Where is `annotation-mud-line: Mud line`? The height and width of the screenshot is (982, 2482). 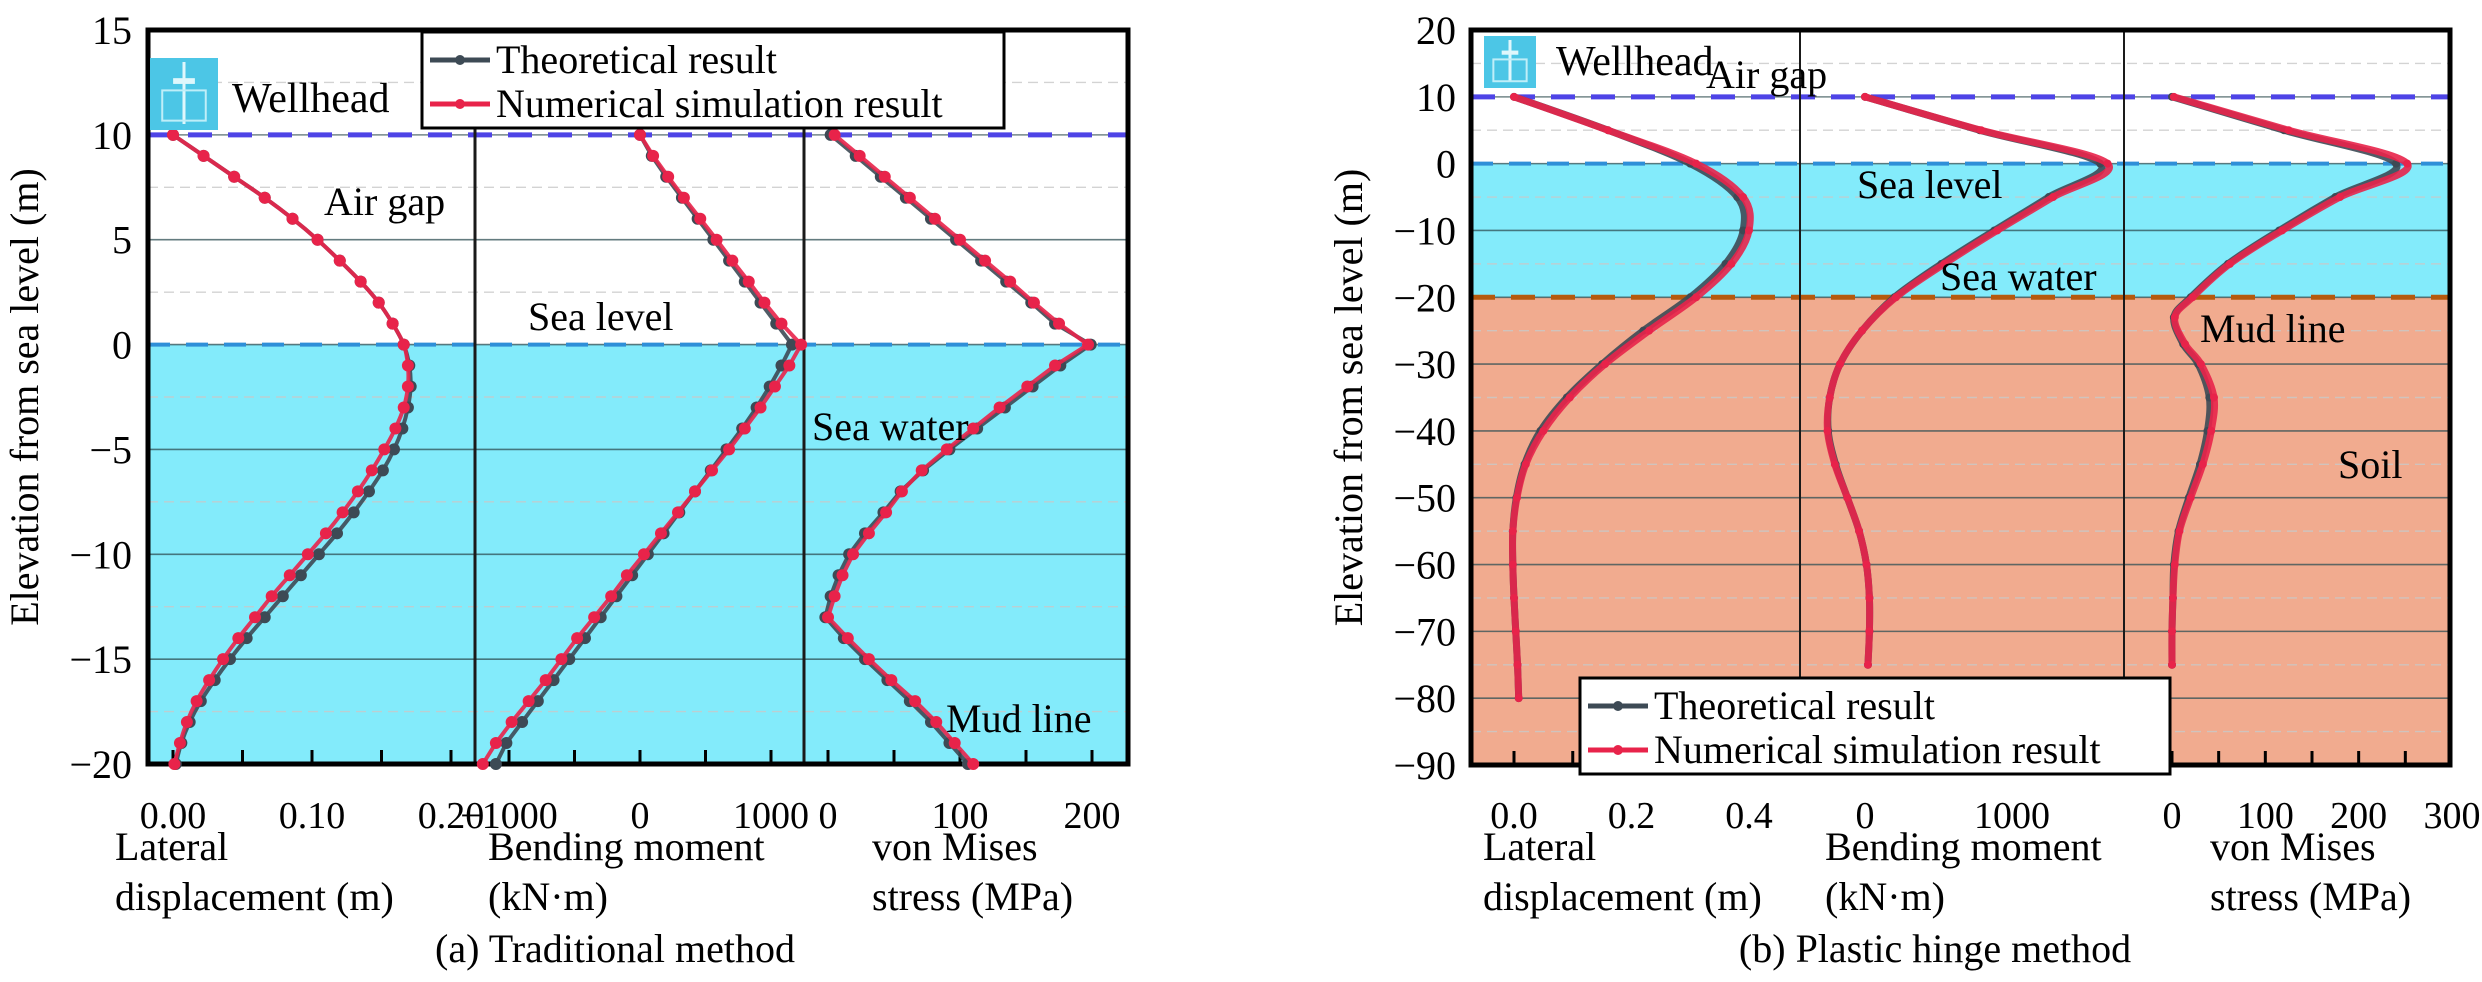 annotation-mud-line: Mud line is located at coordinates (2273, 328).